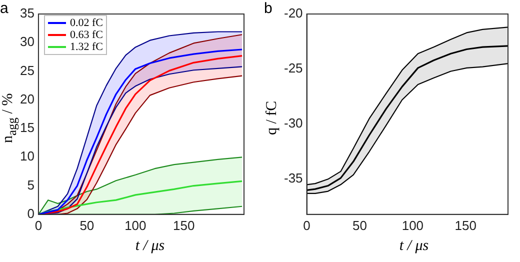 This screenshot has width=520, height=262. I want to click on legend-label: 0.63 fC, so click(86, 35).